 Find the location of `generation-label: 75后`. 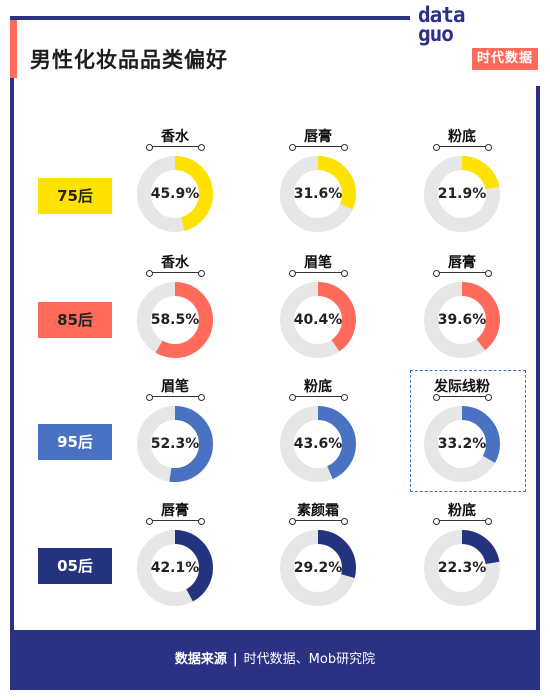

generation-label: 75后 is located at coordinates (75, 196).